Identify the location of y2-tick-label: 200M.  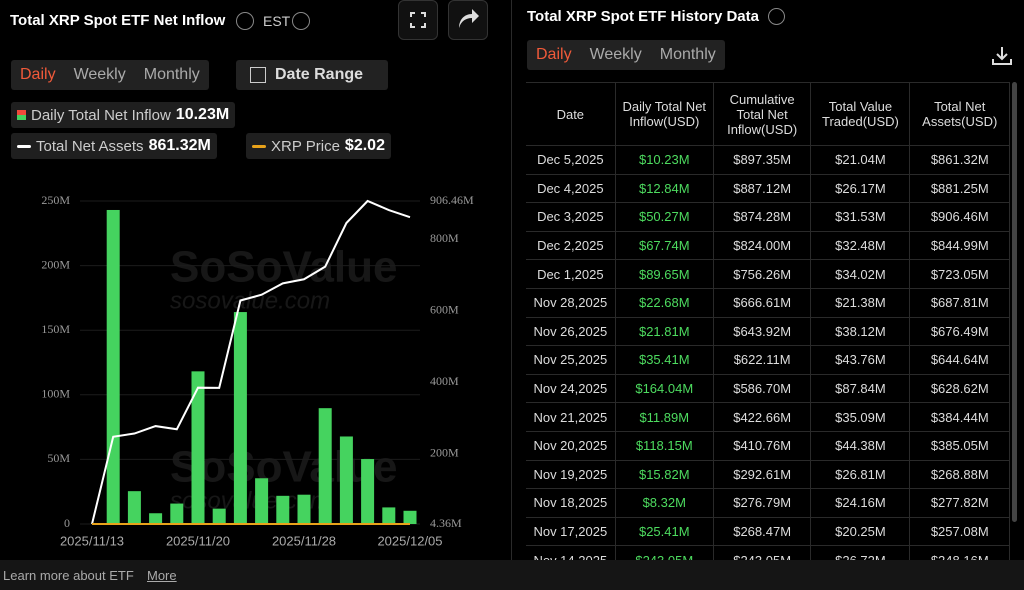
(444, 453).